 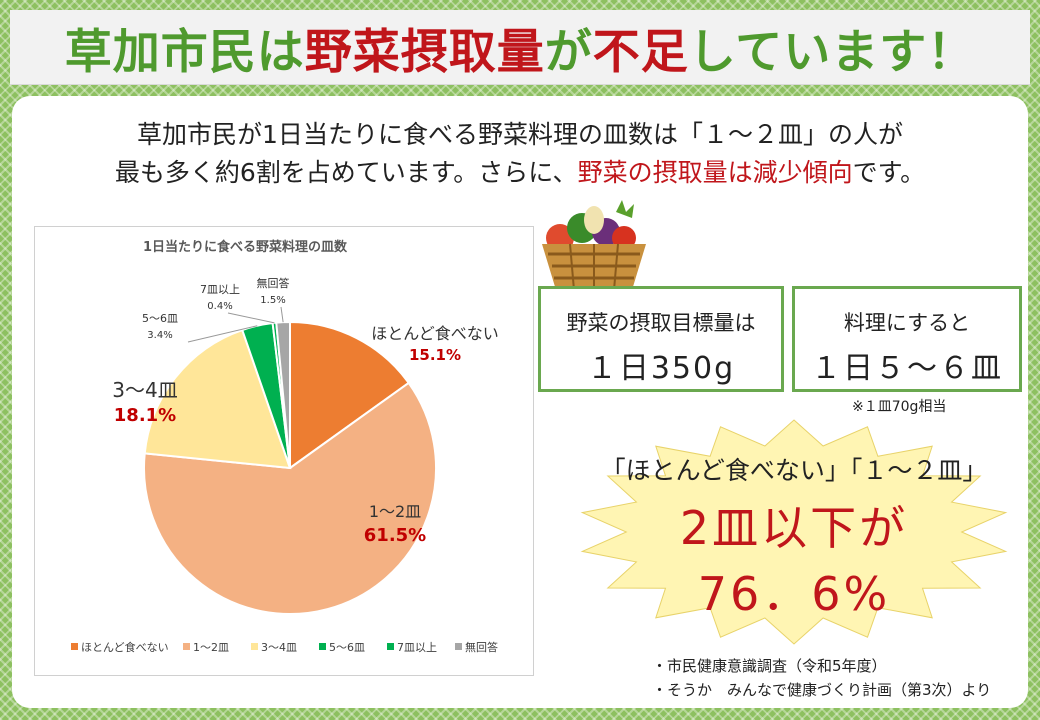 I want to click on title-part-2: 野菜摂取量, so click(x=424, y=52).